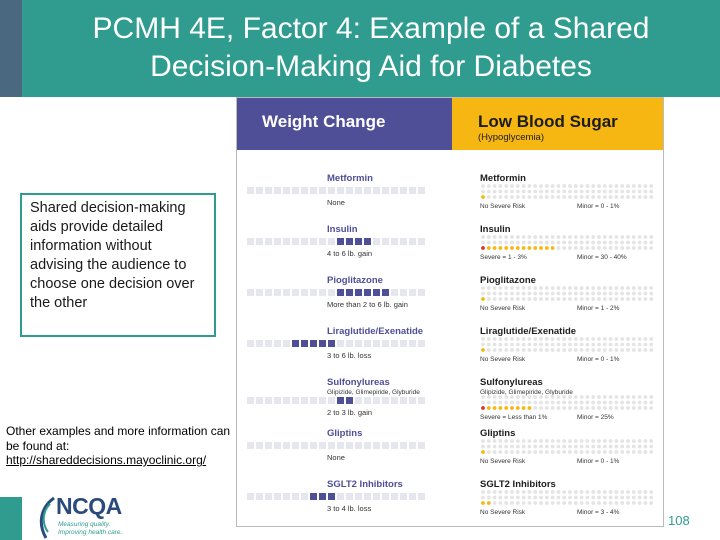 The image size is (720, 540). I want to click on weight-drug-name: Liraglutide/Exenatide, so click(375, 331).